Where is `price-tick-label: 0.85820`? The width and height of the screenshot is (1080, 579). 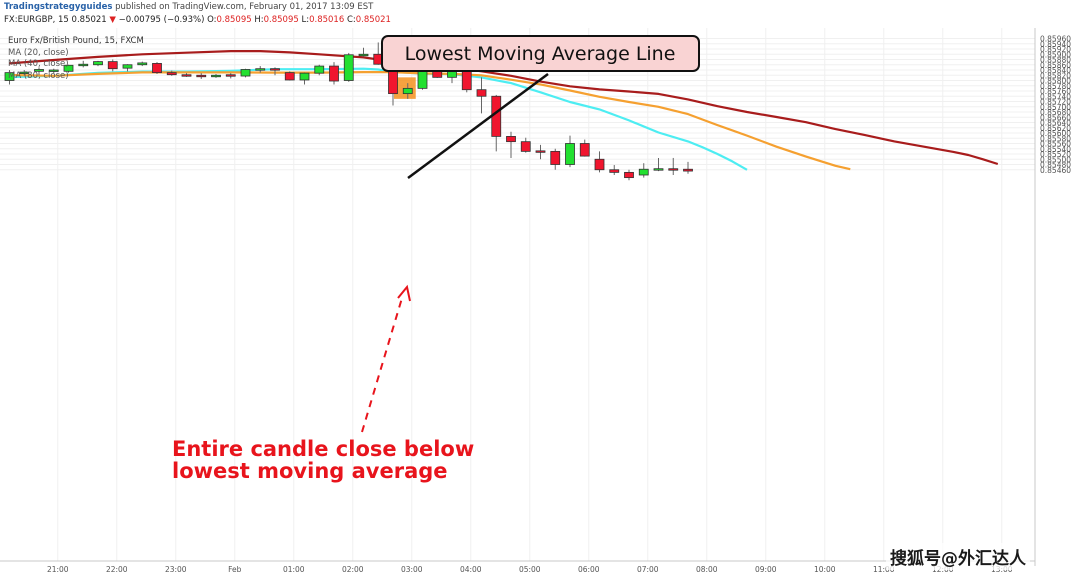
price-tick-label: 0.85820 is located at coordinates (1055, 75).